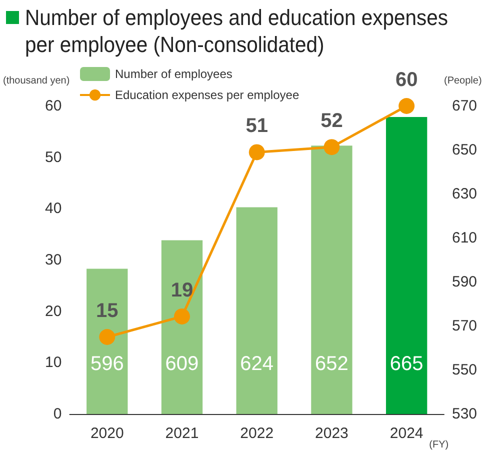 Image resolution: width=502 pixels, height=452 pixels. I want to click on x-tick-label: 2020, so click(107, 433).